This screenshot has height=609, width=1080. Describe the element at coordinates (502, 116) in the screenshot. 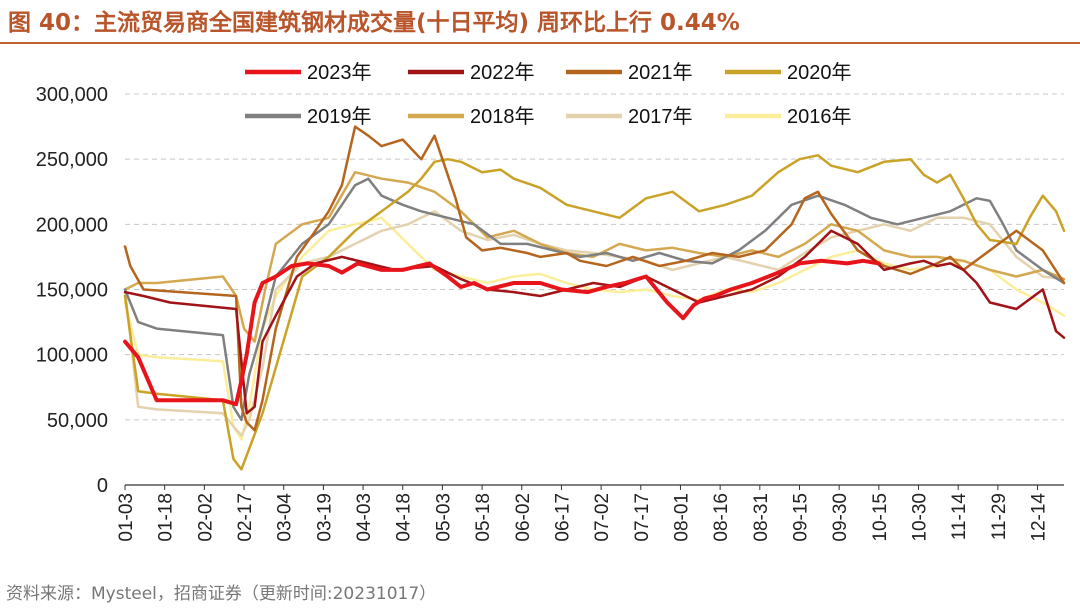

I see `legend-label: 2018年` at that location.